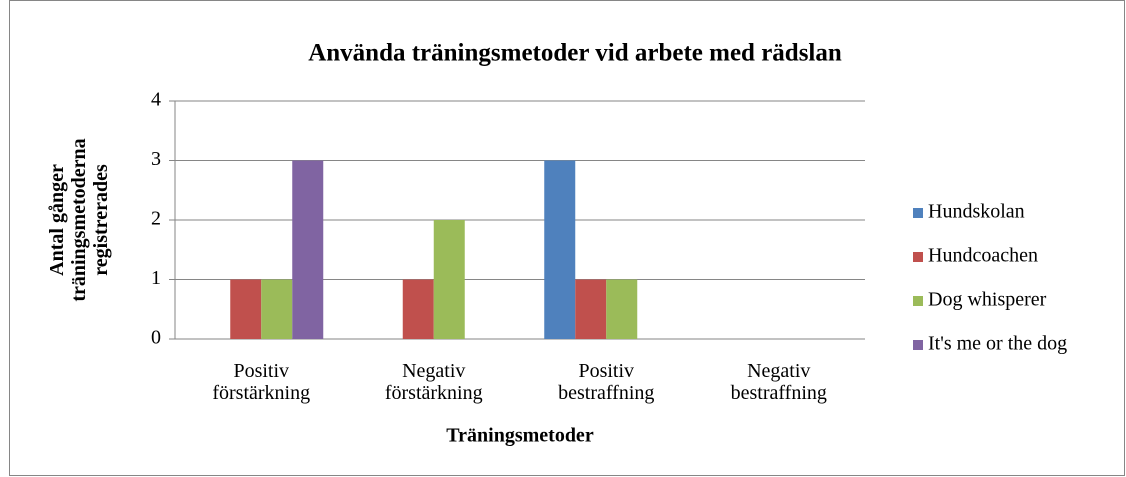  What do you see at coordinates (156, 159) in the screenshot?
I see `y-tick-label: 3` at bounding box center [156, 159].